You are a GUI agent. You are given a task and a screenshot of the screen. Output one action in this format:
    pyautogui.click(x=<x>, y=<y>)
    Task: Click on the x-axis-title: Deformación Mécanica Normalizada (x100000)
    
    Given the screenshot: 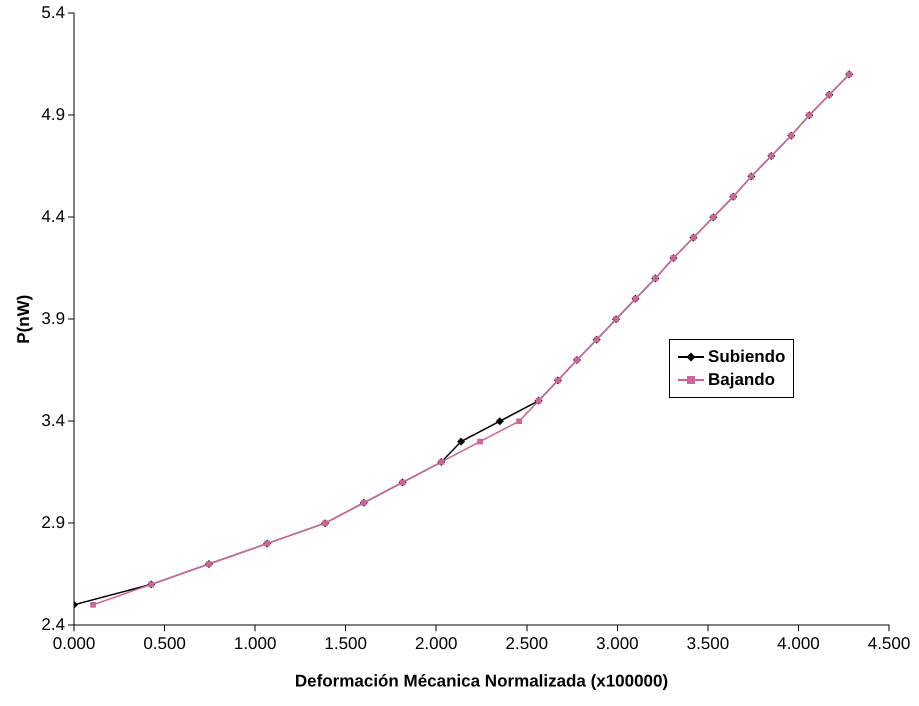 What is the action you would take?
    pyautogui.click(x=481, y=680)
    